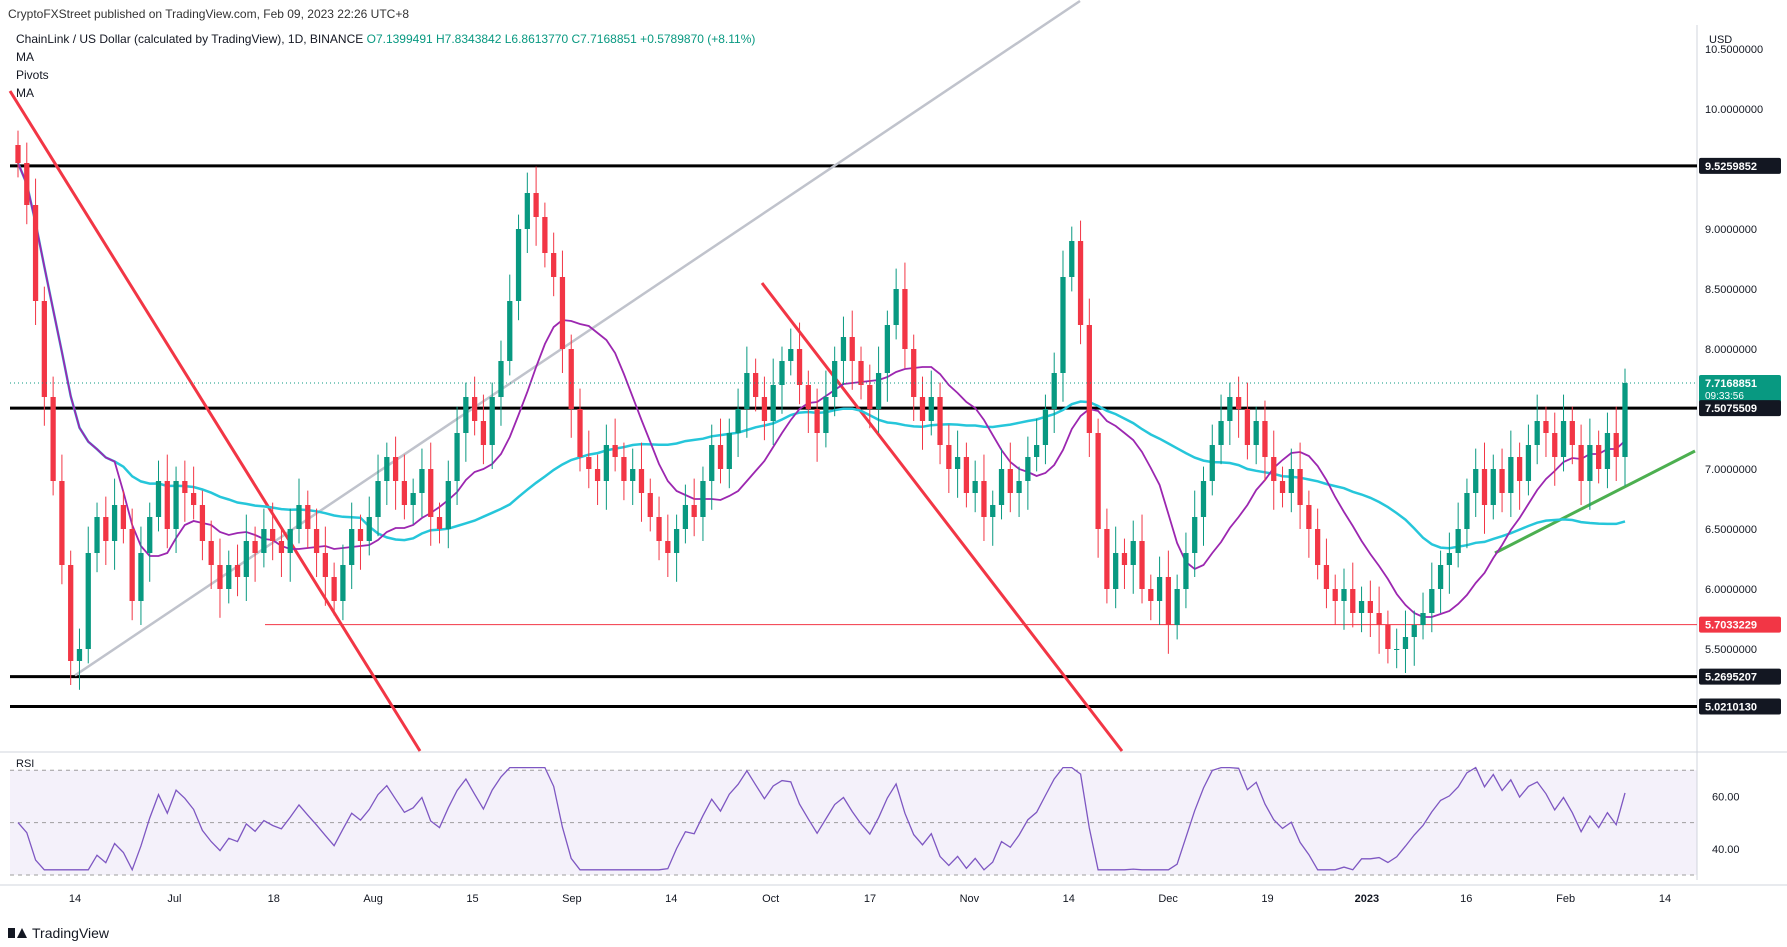 This screenshot has height=947, width=1787. I want to click on rsi-line, so click(821, 819).